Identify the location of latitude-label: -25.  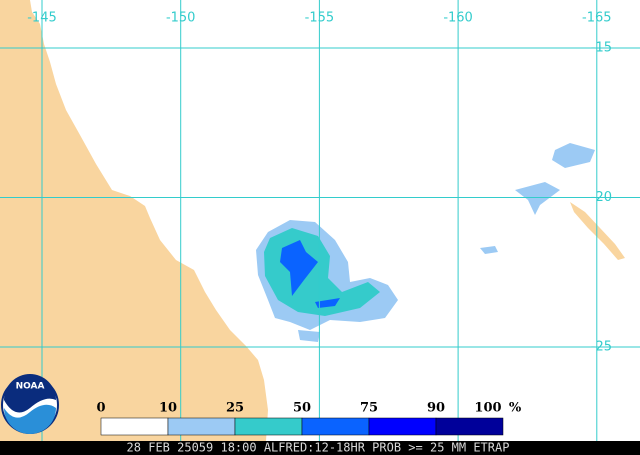
(601, 347).